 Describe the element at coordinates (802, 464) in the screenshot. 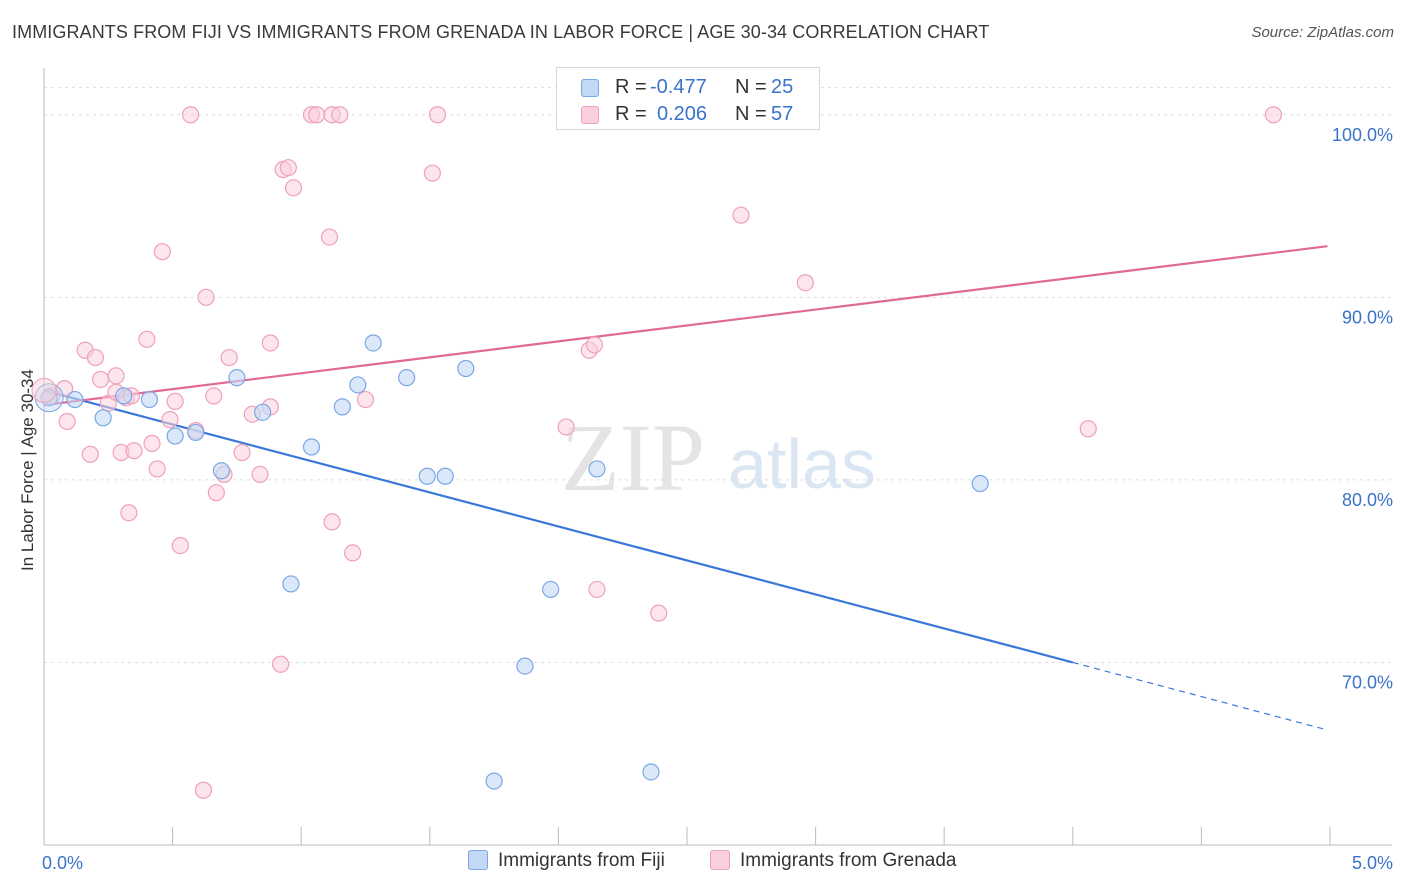

I see `watermark-atlas: atlas` at that location.